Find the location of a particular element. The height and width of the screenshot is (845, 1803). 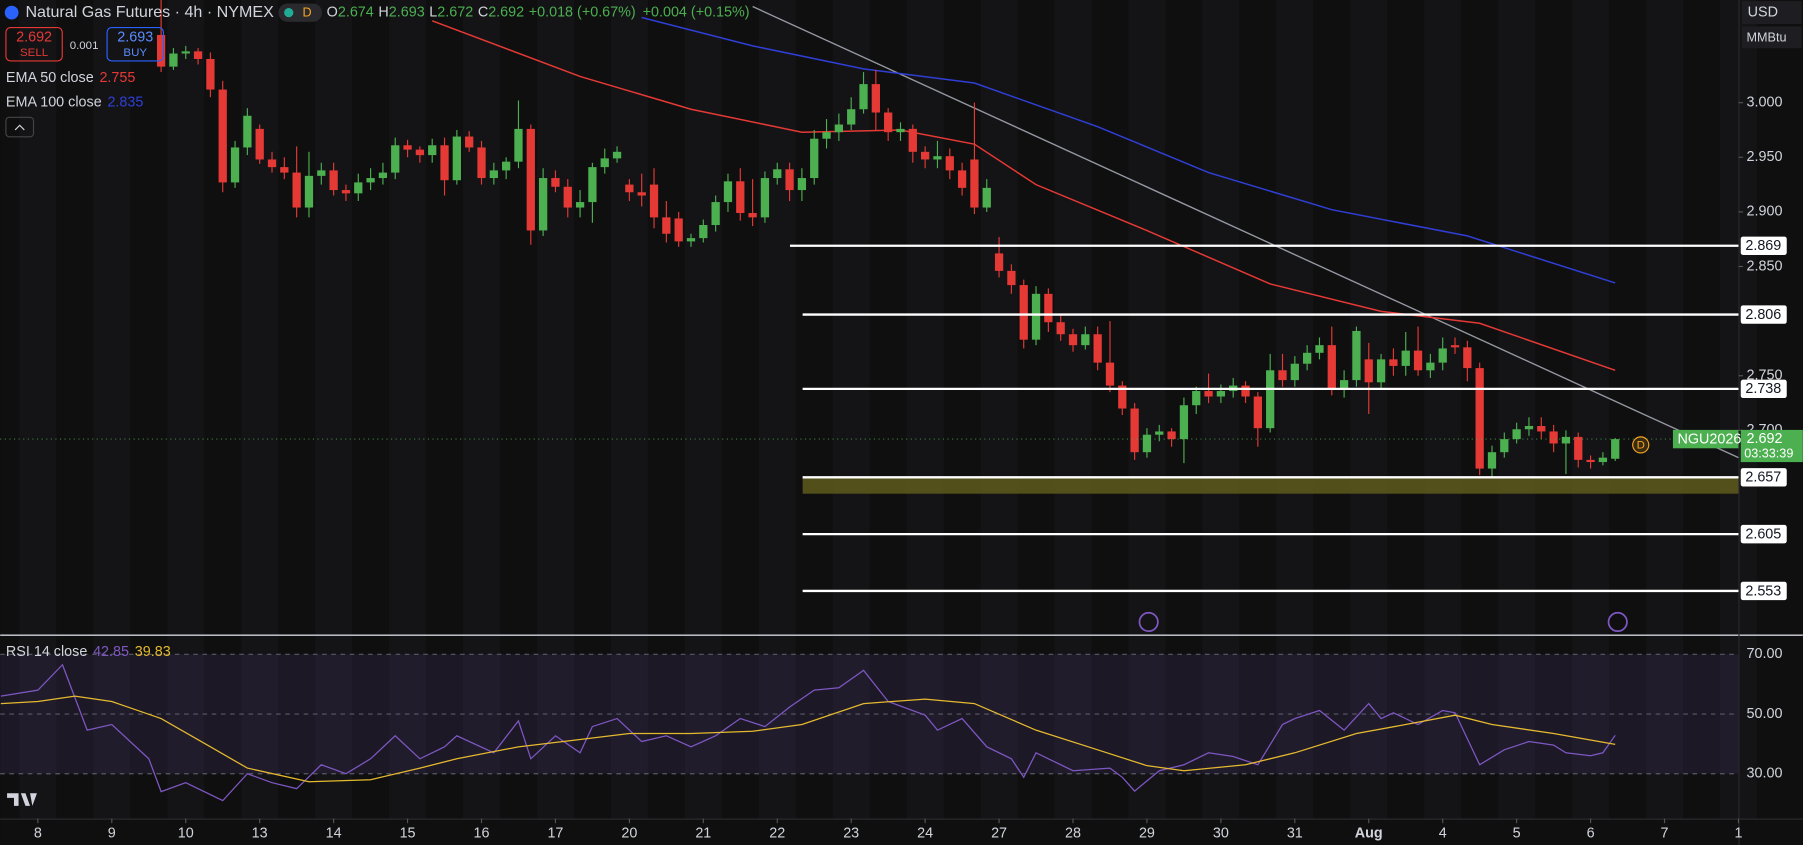

rsi-legend: RSI 14 close 42.85 39.83 is located at coordinates (88, 652).